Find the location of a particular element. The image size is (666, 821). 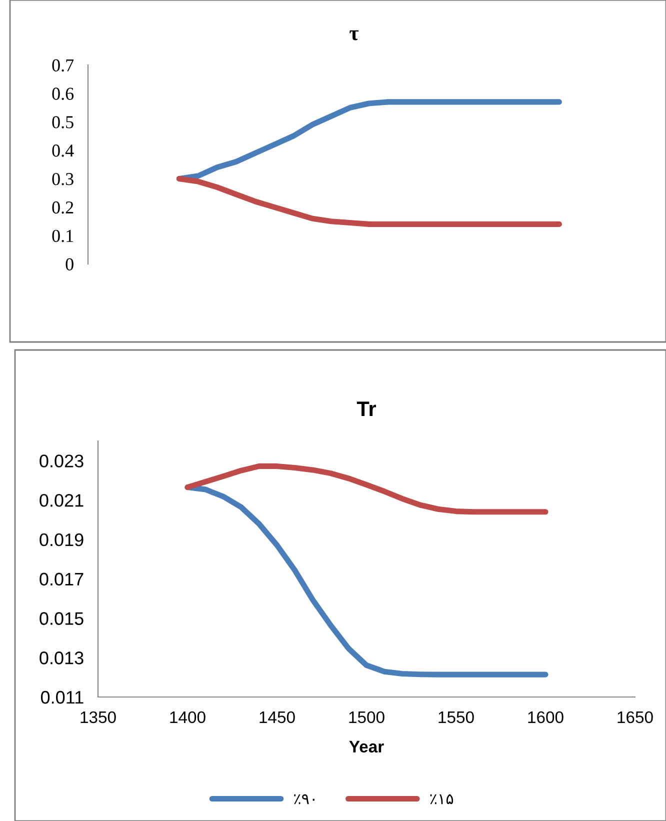

y-tick-label: 0.2 is located at coordinates (63, 207).